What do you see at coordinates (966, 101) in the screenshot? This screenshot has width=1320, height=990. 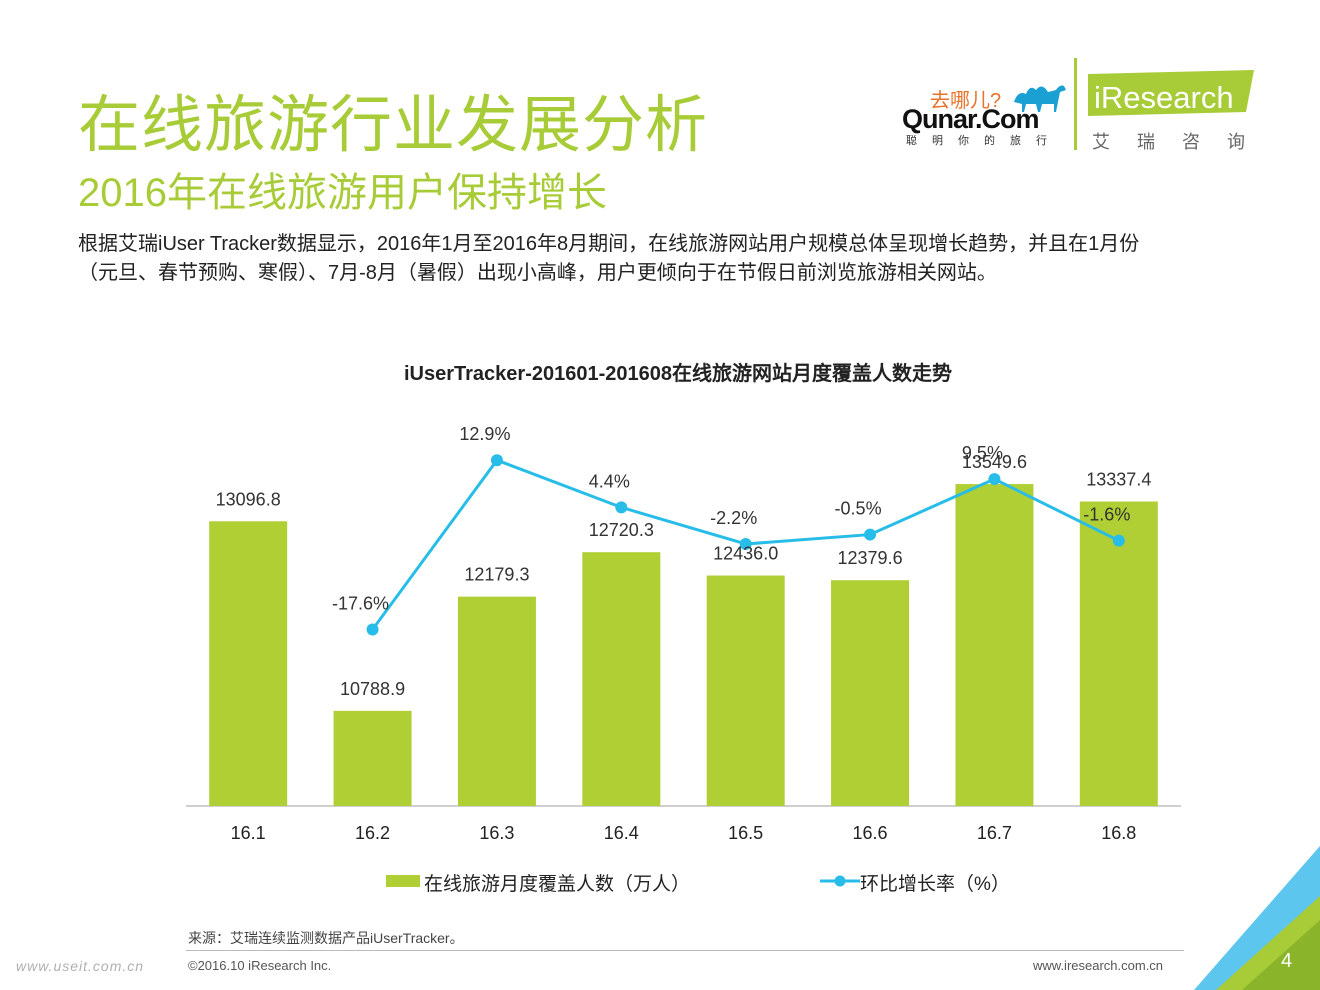 I see `qunar-logo-cn: 去哪儿?` at bounding box center [966, 101].